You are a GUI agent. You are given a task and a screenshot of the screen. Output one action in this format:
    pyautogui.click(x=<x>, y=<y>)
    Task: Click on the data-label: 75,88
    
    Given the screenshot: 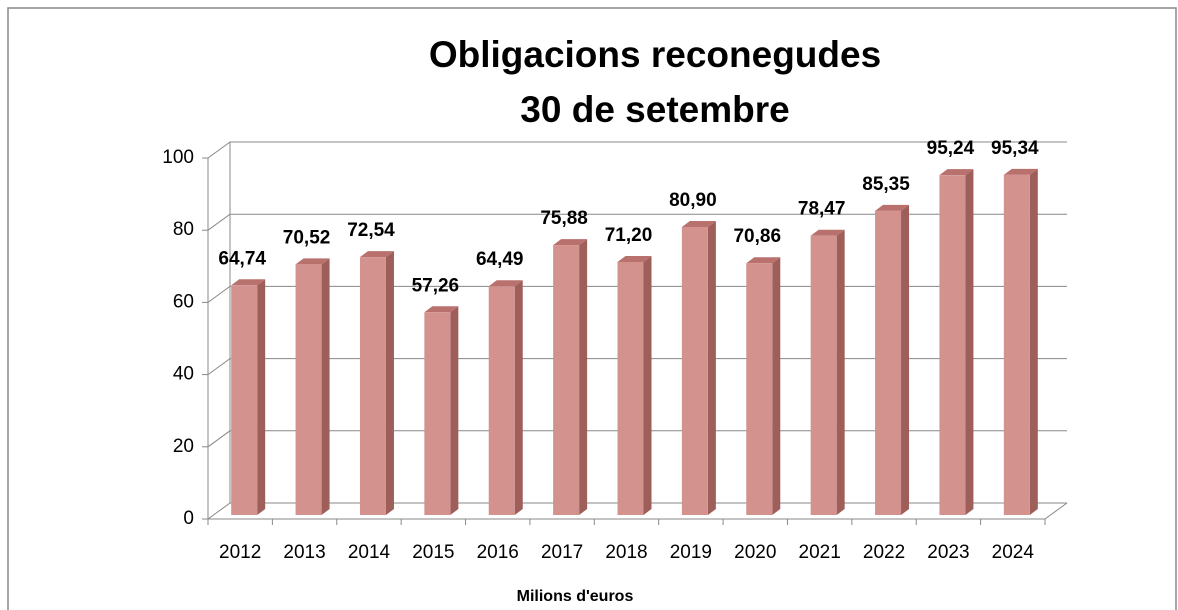 What is the action you would take?
    pyautogui.click(x=564, y=218)
    